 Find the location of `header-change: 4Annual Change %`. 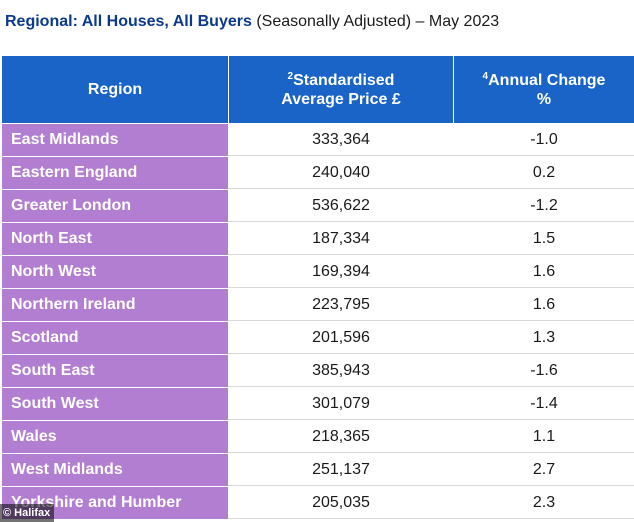

header-change: 4Annual Change % is located at coordinates (544, 89).